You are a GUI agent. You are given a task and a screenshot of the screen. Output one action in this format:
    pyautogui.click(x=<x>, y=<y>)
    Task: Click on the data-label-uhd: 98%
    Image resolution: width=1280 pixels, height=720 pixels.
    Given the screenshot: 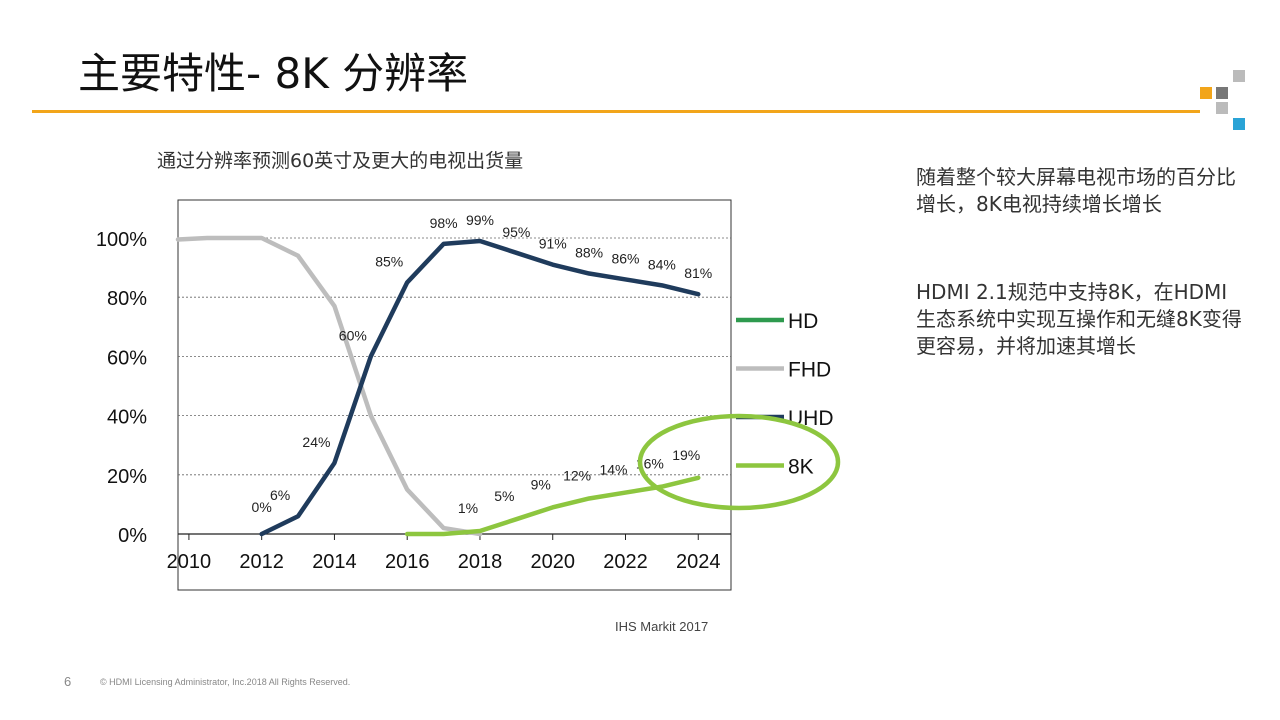 What is the action you would take?
    pyautogui.click(x=444, y=223)
    